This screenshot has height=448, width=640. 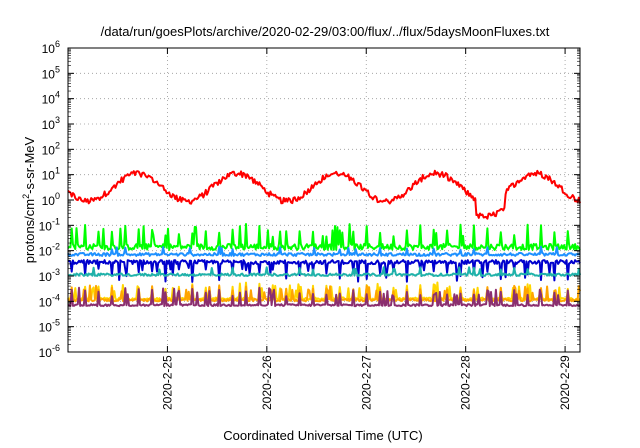 What do you see at coordinates (29, 231) in the screenshot?
I see `y-axis-label-unit: protons/cm` at bounding box center [29, 231].